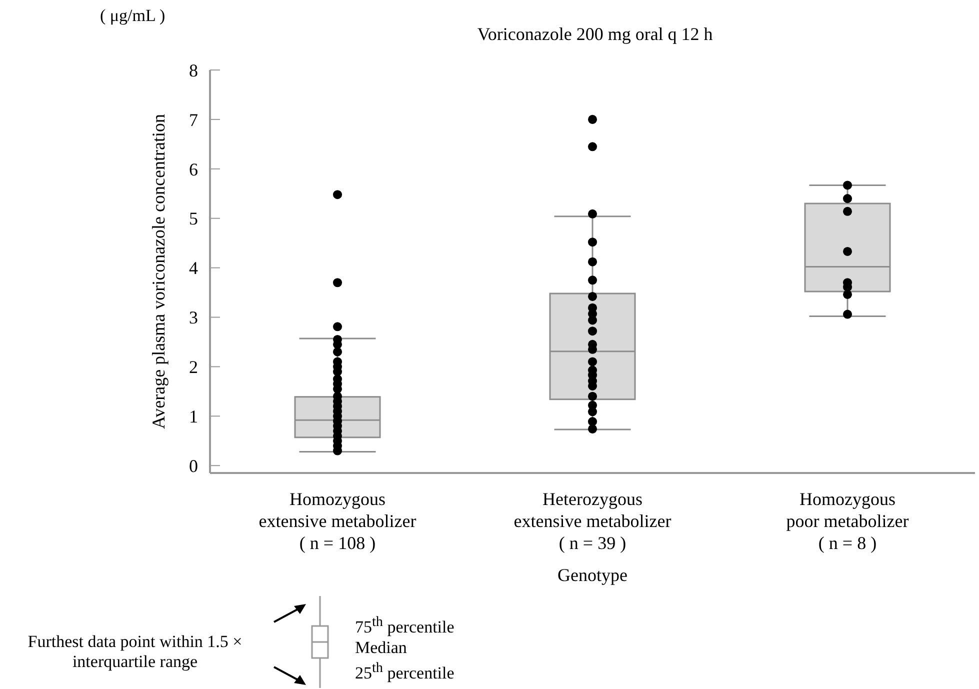 This screenshot has height=689, width=979. Describe the element at coordinates (193, 218) in the screenshot. I see `y-tick-label: 5` at that location.